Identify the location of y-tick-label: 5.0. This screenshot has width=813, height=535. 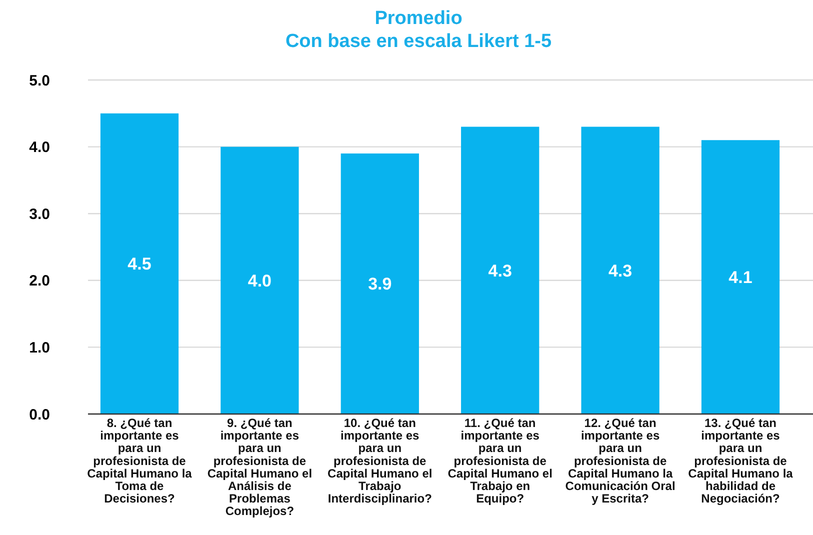
(39, 81).